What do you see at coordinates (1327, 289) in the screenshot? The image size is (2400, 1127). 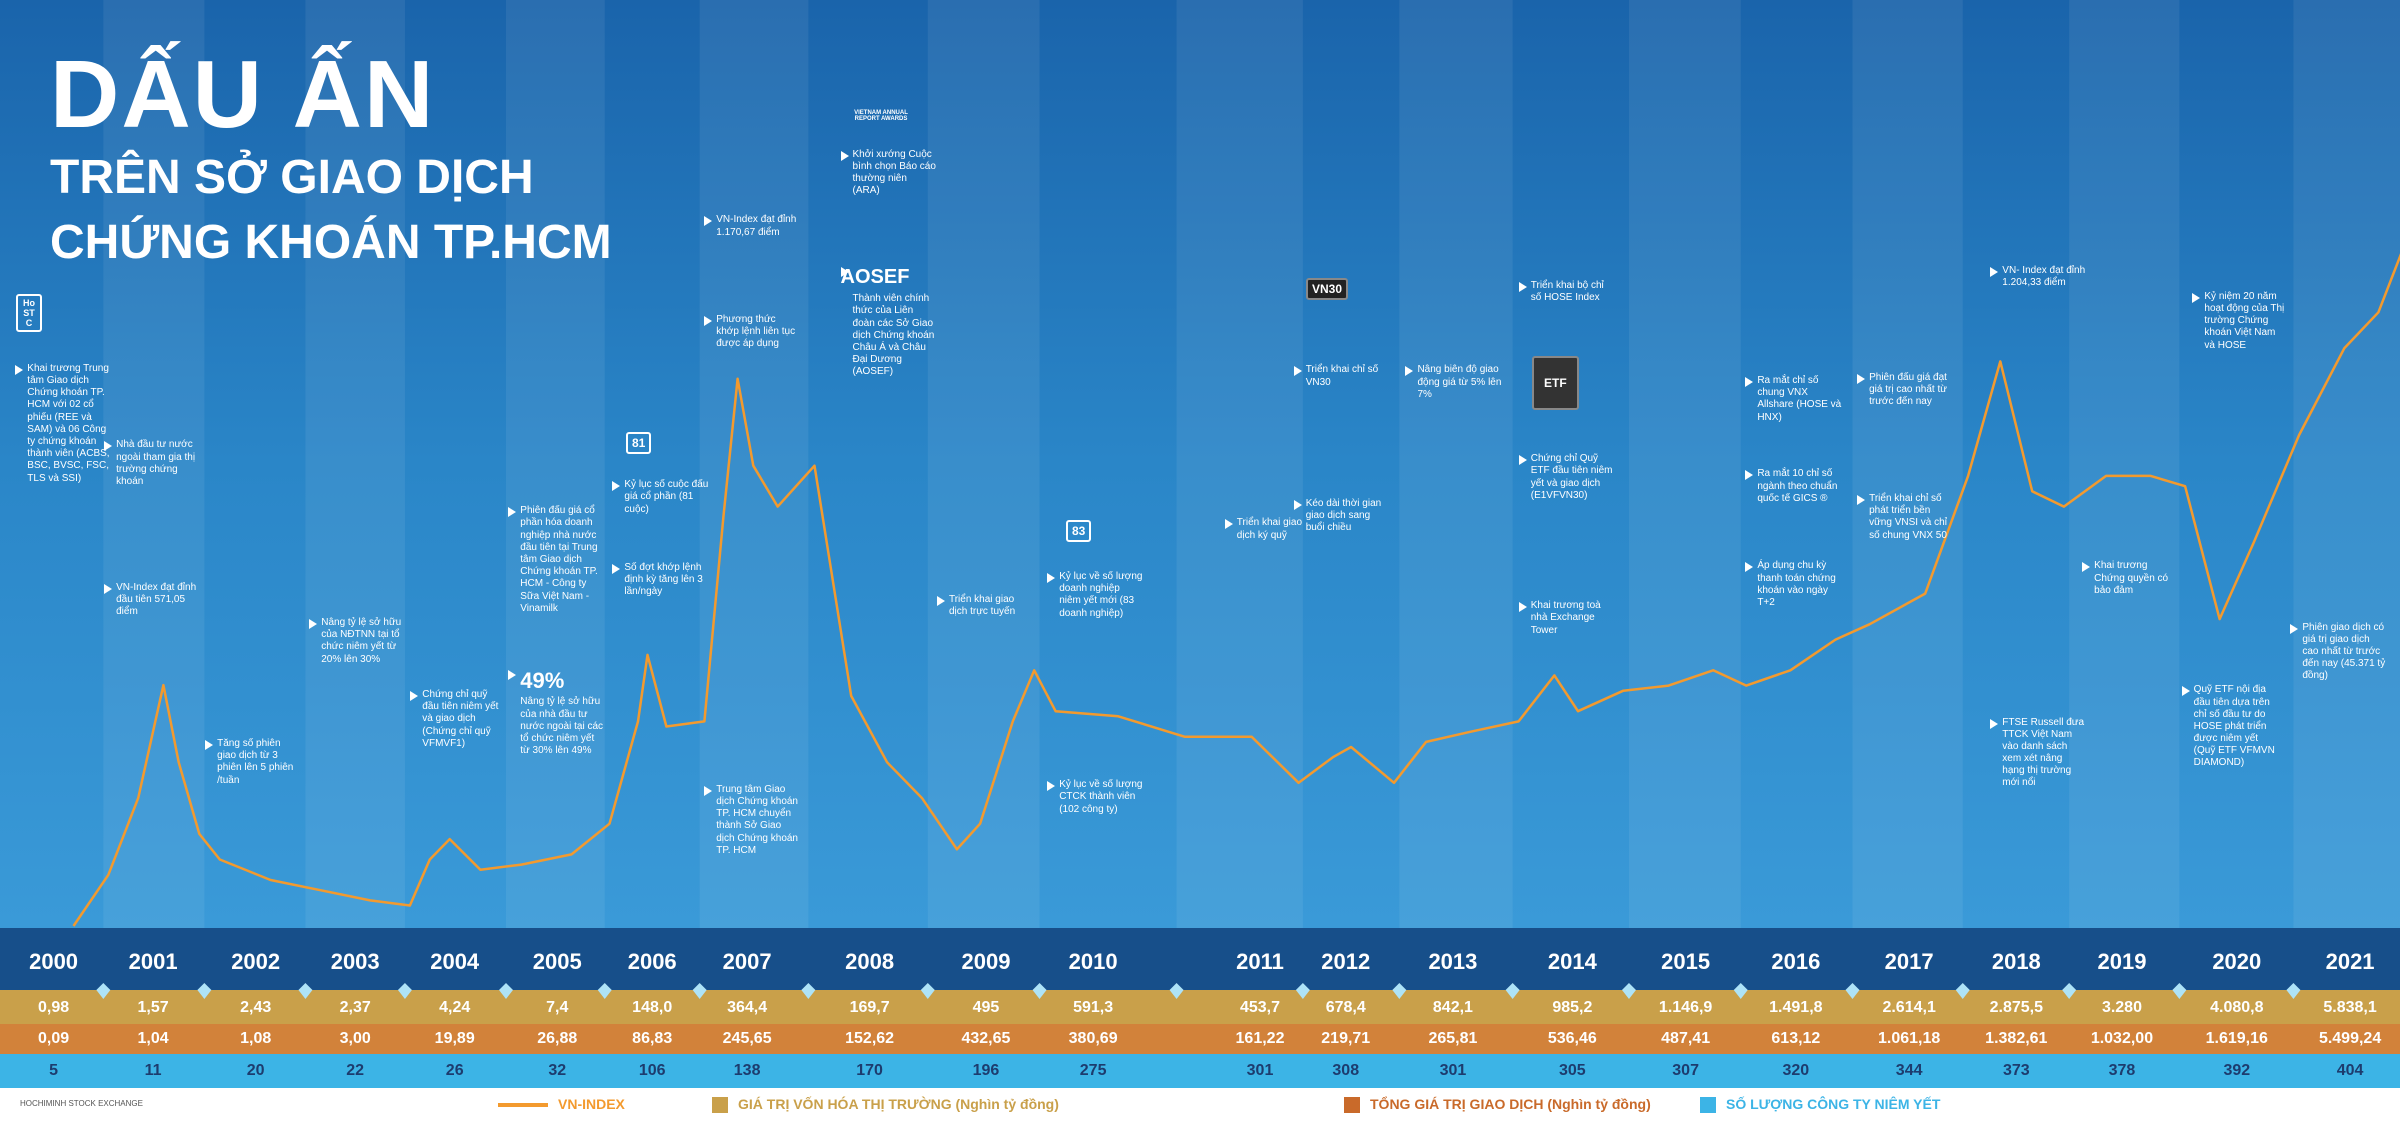 I see `icon-label: VN30` at bounding box center [1327, 289].